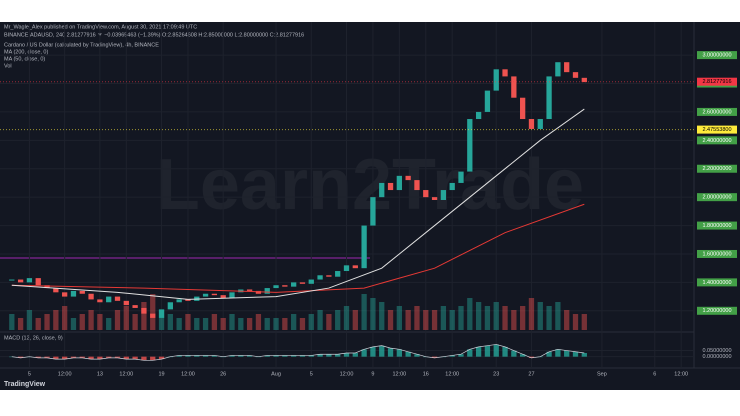  Describe the element at coordinates (531, 374) in the screenshot. I see `x-tick-label: 27` at that location.